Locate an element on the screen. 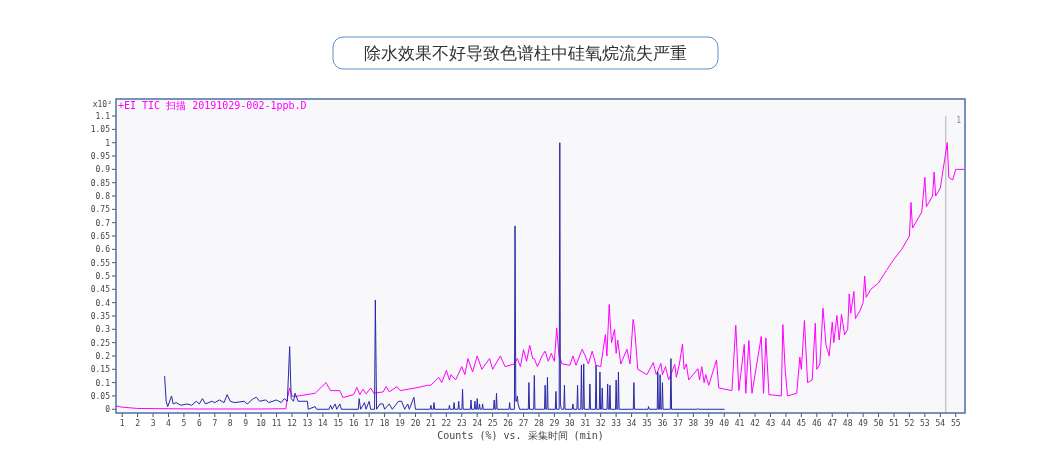 Image resolution: width=1040 pixels, height=476 pixels. x-tick-label: 28 is located at coordinates (539, 423).